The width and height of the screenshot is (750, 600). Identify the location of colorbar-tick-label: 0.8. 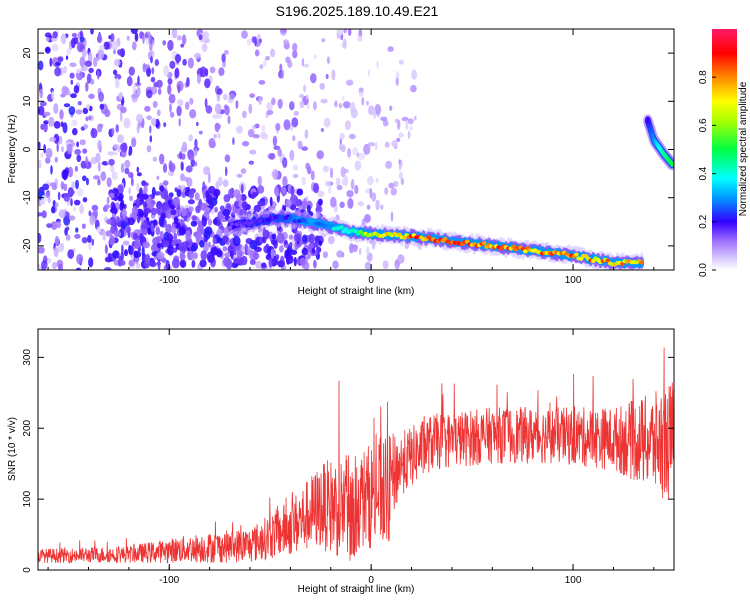
(703, 77).